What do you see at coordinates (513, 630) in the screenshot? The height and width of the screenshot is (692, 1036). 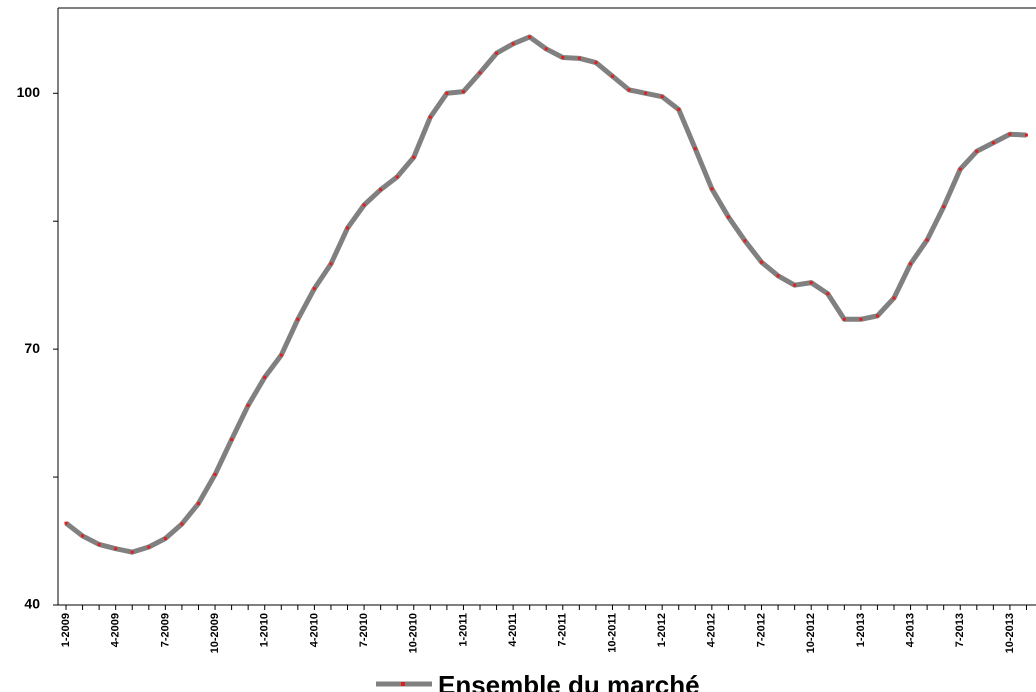 I see `x-tick-label: 4-2011` at bounding box center [513, 630].